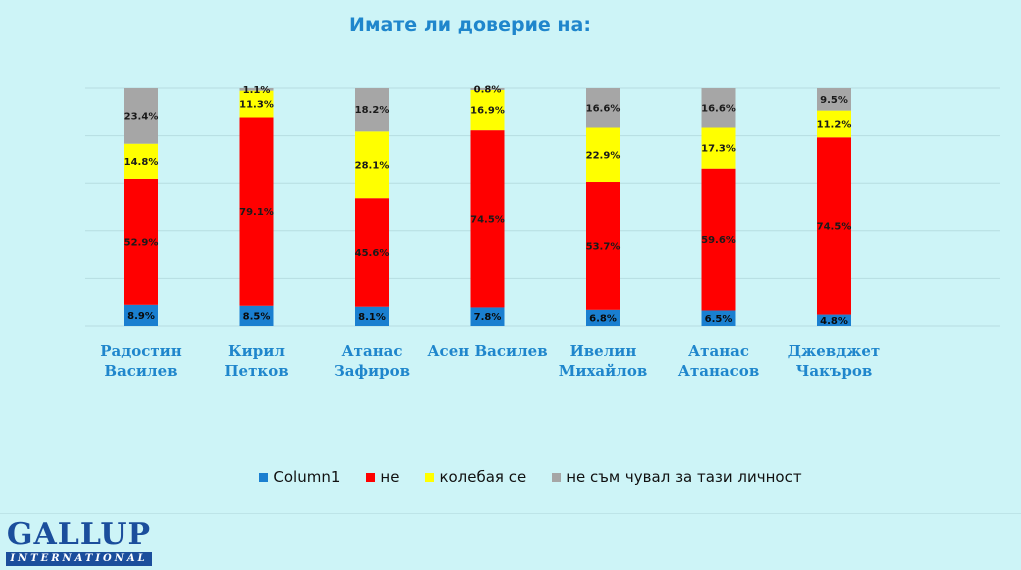 Image resolution: width=1021 pixels, height=570 pixels. I want to click on data-label: 59.6%, so click(718, 240).